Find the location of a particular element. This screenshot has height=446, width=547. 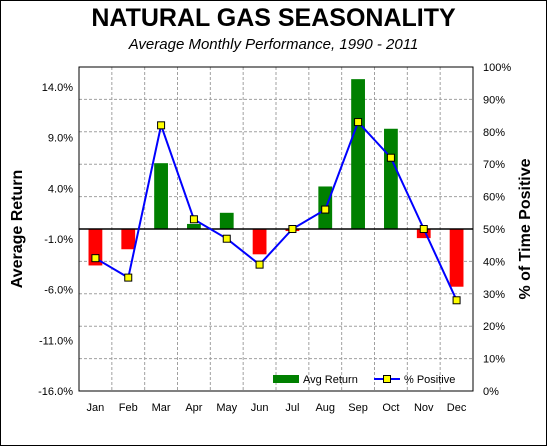

x-tick-label: Mar is located at coordinates (161, 408).